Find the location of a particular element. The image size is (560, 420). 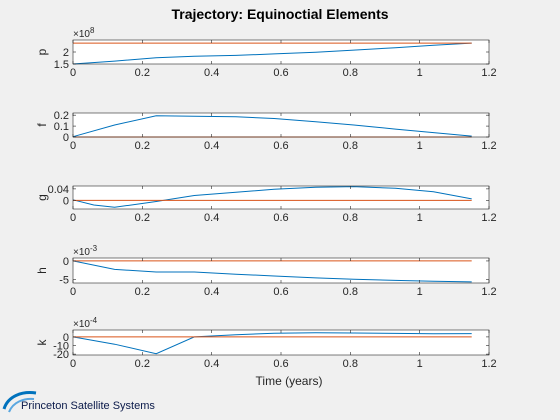

y-axis-label: g is located at coordinates (42, 197).